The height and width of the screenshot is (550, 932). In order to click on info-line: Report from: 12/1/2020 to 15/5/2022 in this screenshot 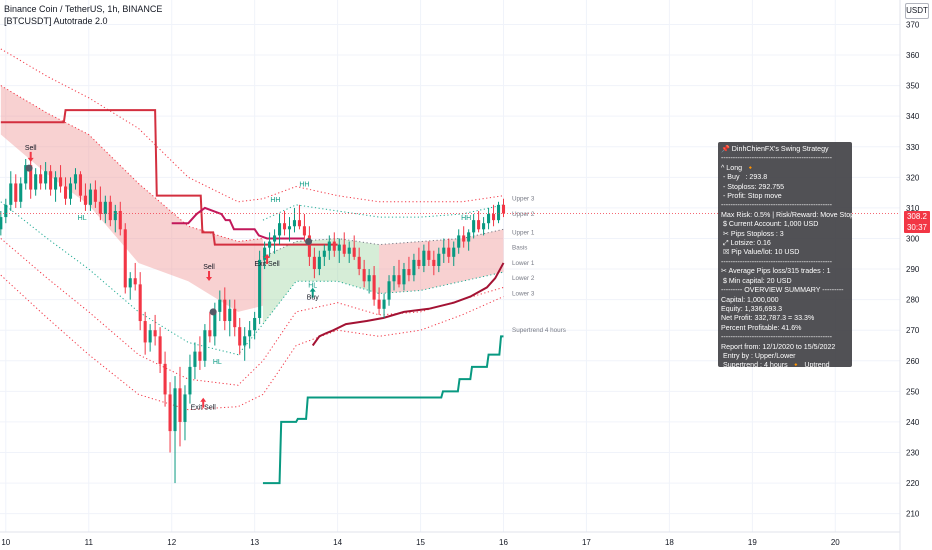, I will do `click(778, 346)`.